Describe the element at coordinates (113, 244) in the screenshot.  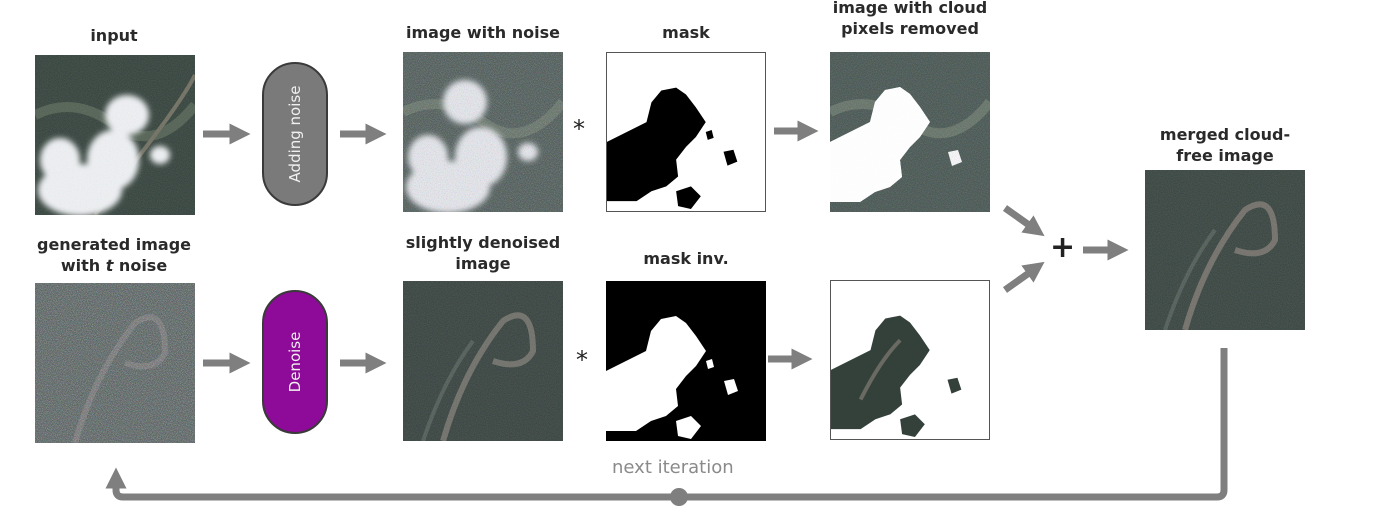
I see `label-generated-line1: generated image` at that location.